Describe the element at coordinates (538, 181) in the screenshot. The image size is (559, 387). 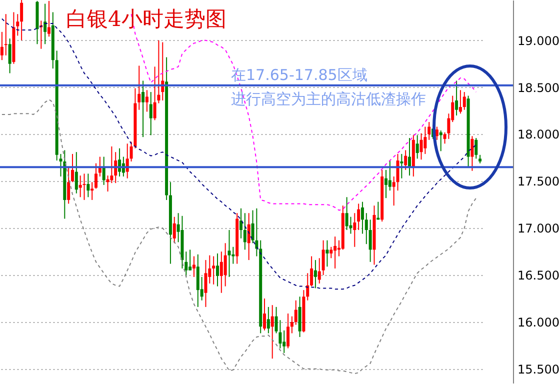
I see `y-tick-label: 17.500` at that location.